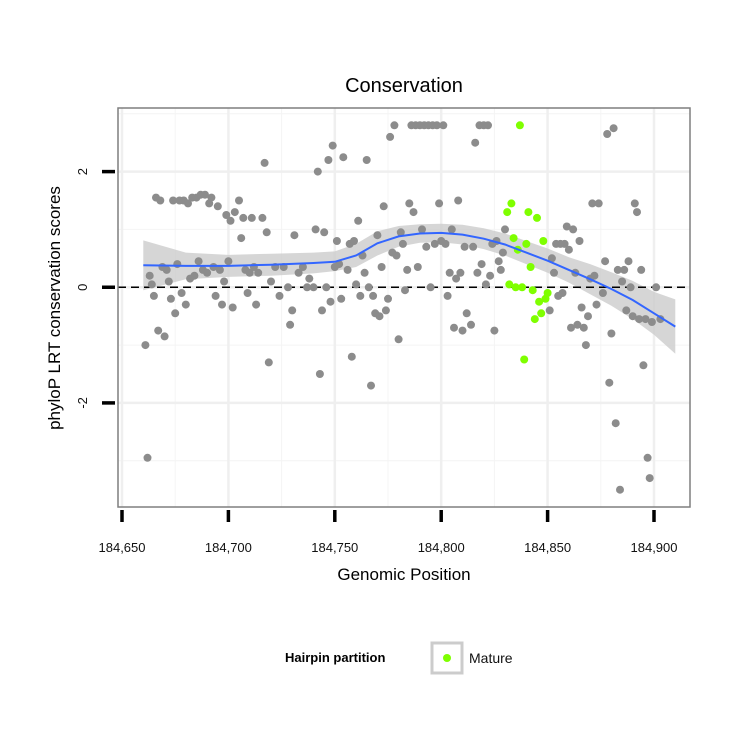 The width and height of the screenshot is (750, 750). I want to click on legend-mature-swatch, so click(447, 658).